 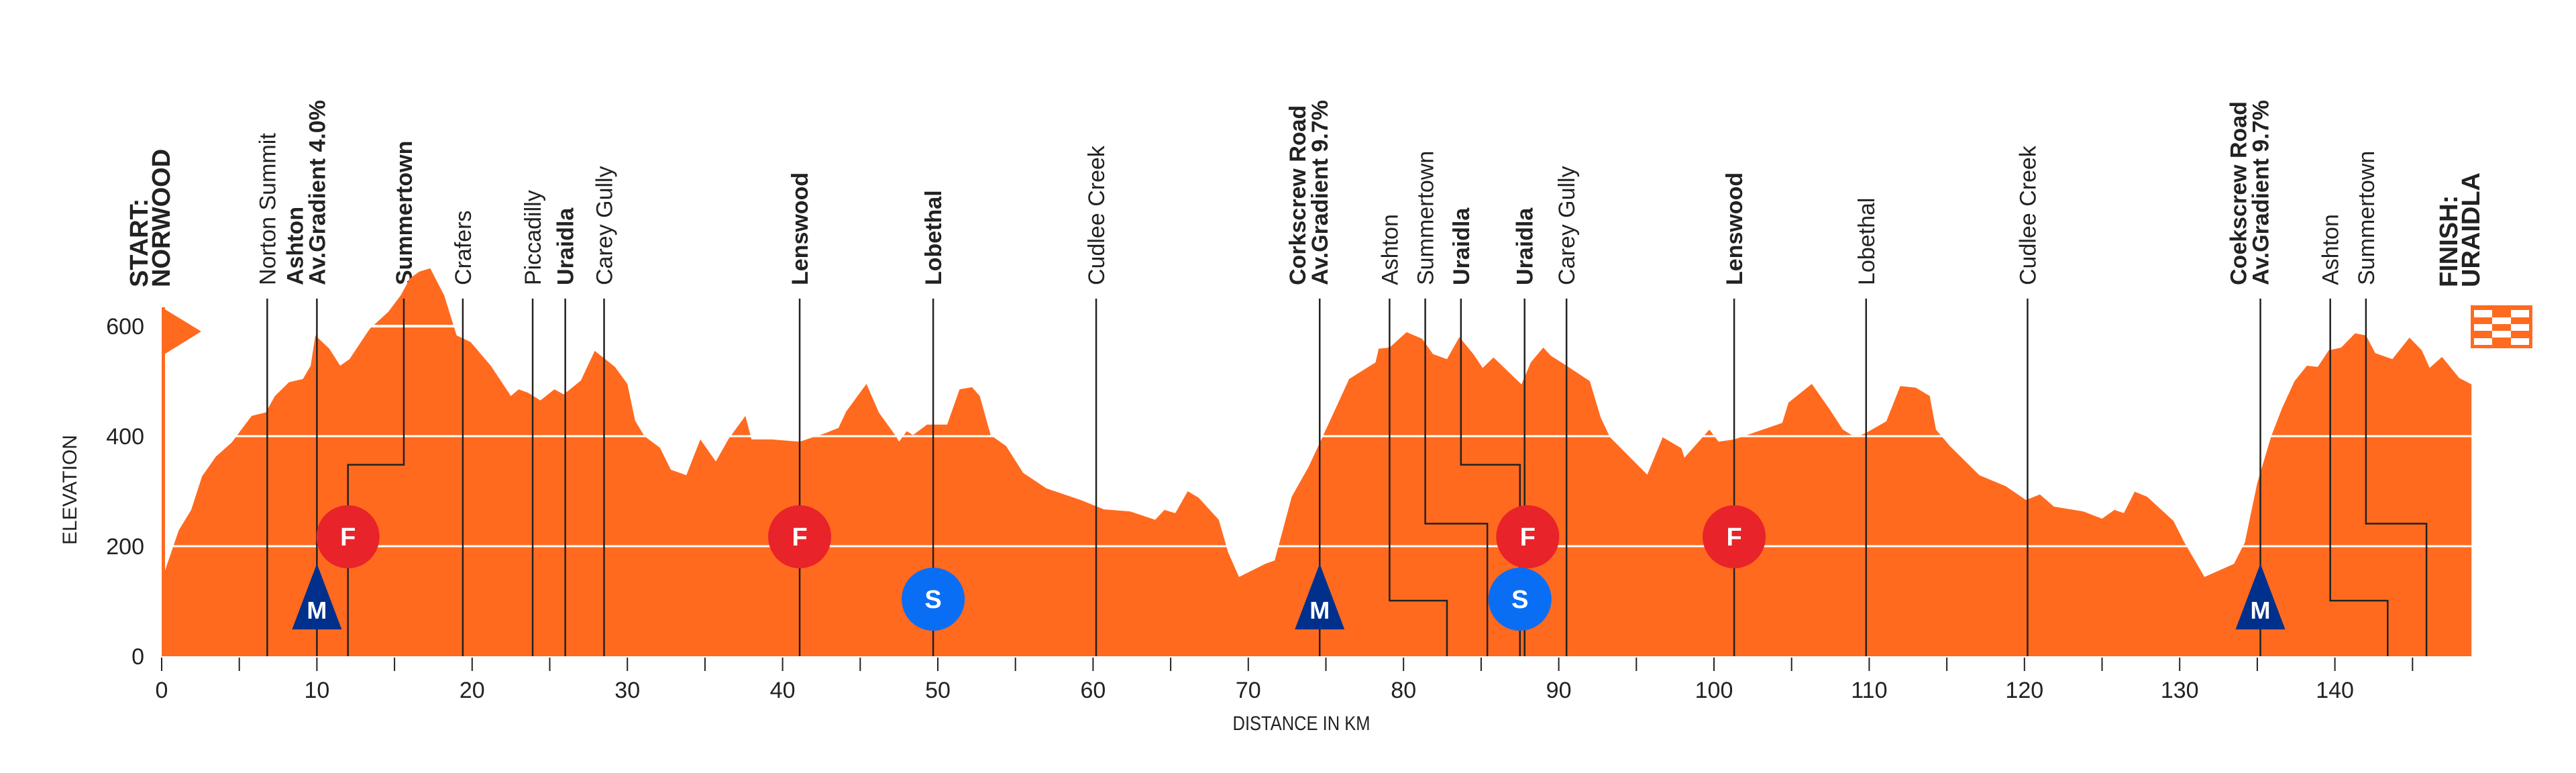 What do you see at coordinates (2449, 241) in the screenshot?
I see `waypoint-label: FINISH:` at bounding box center [2449, 241].